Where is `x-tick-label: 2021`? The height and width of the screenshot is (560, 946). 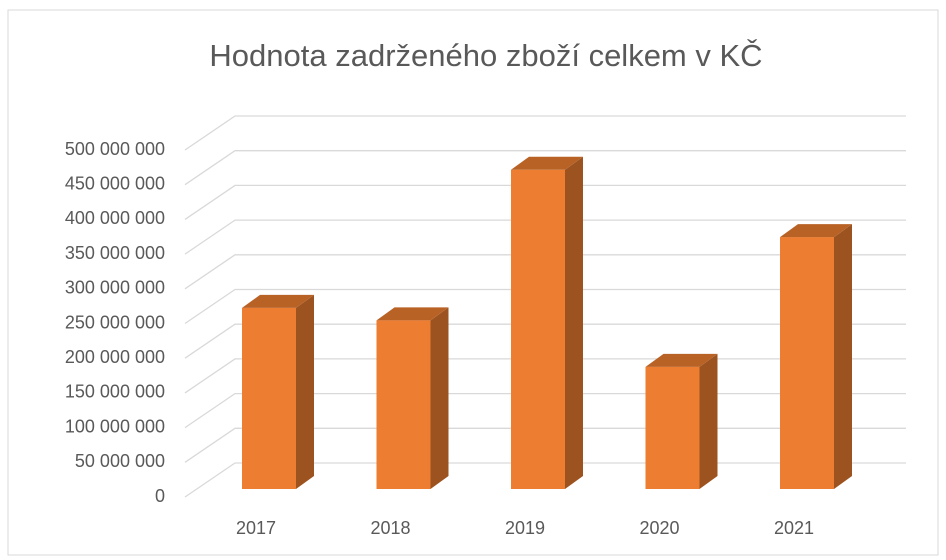
x-tick-label: 2021 is located at coordinates (794, 528).